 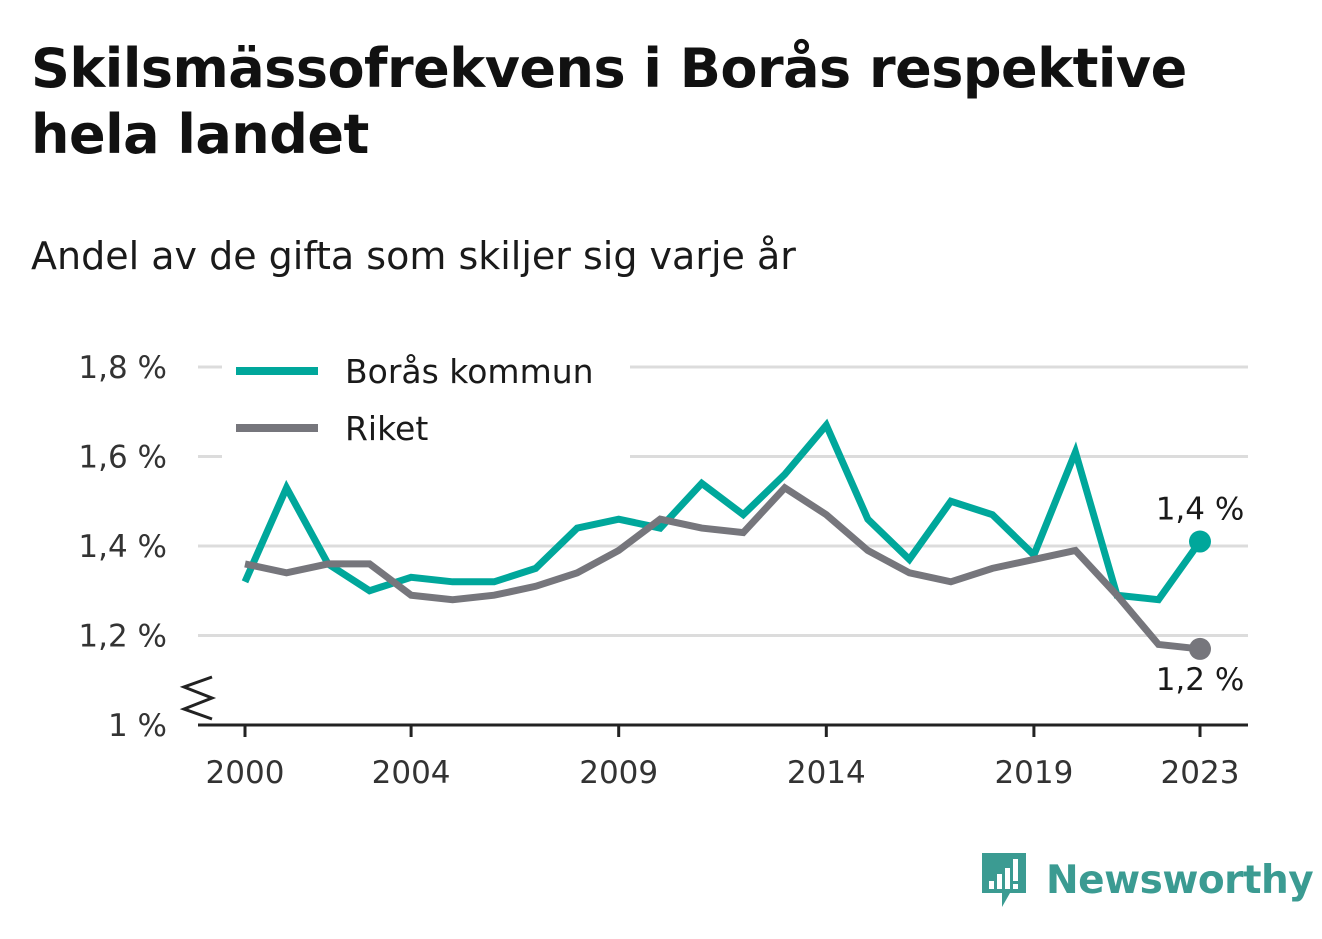 I want to click on axis-break-icon, so click(x=198, y=698).